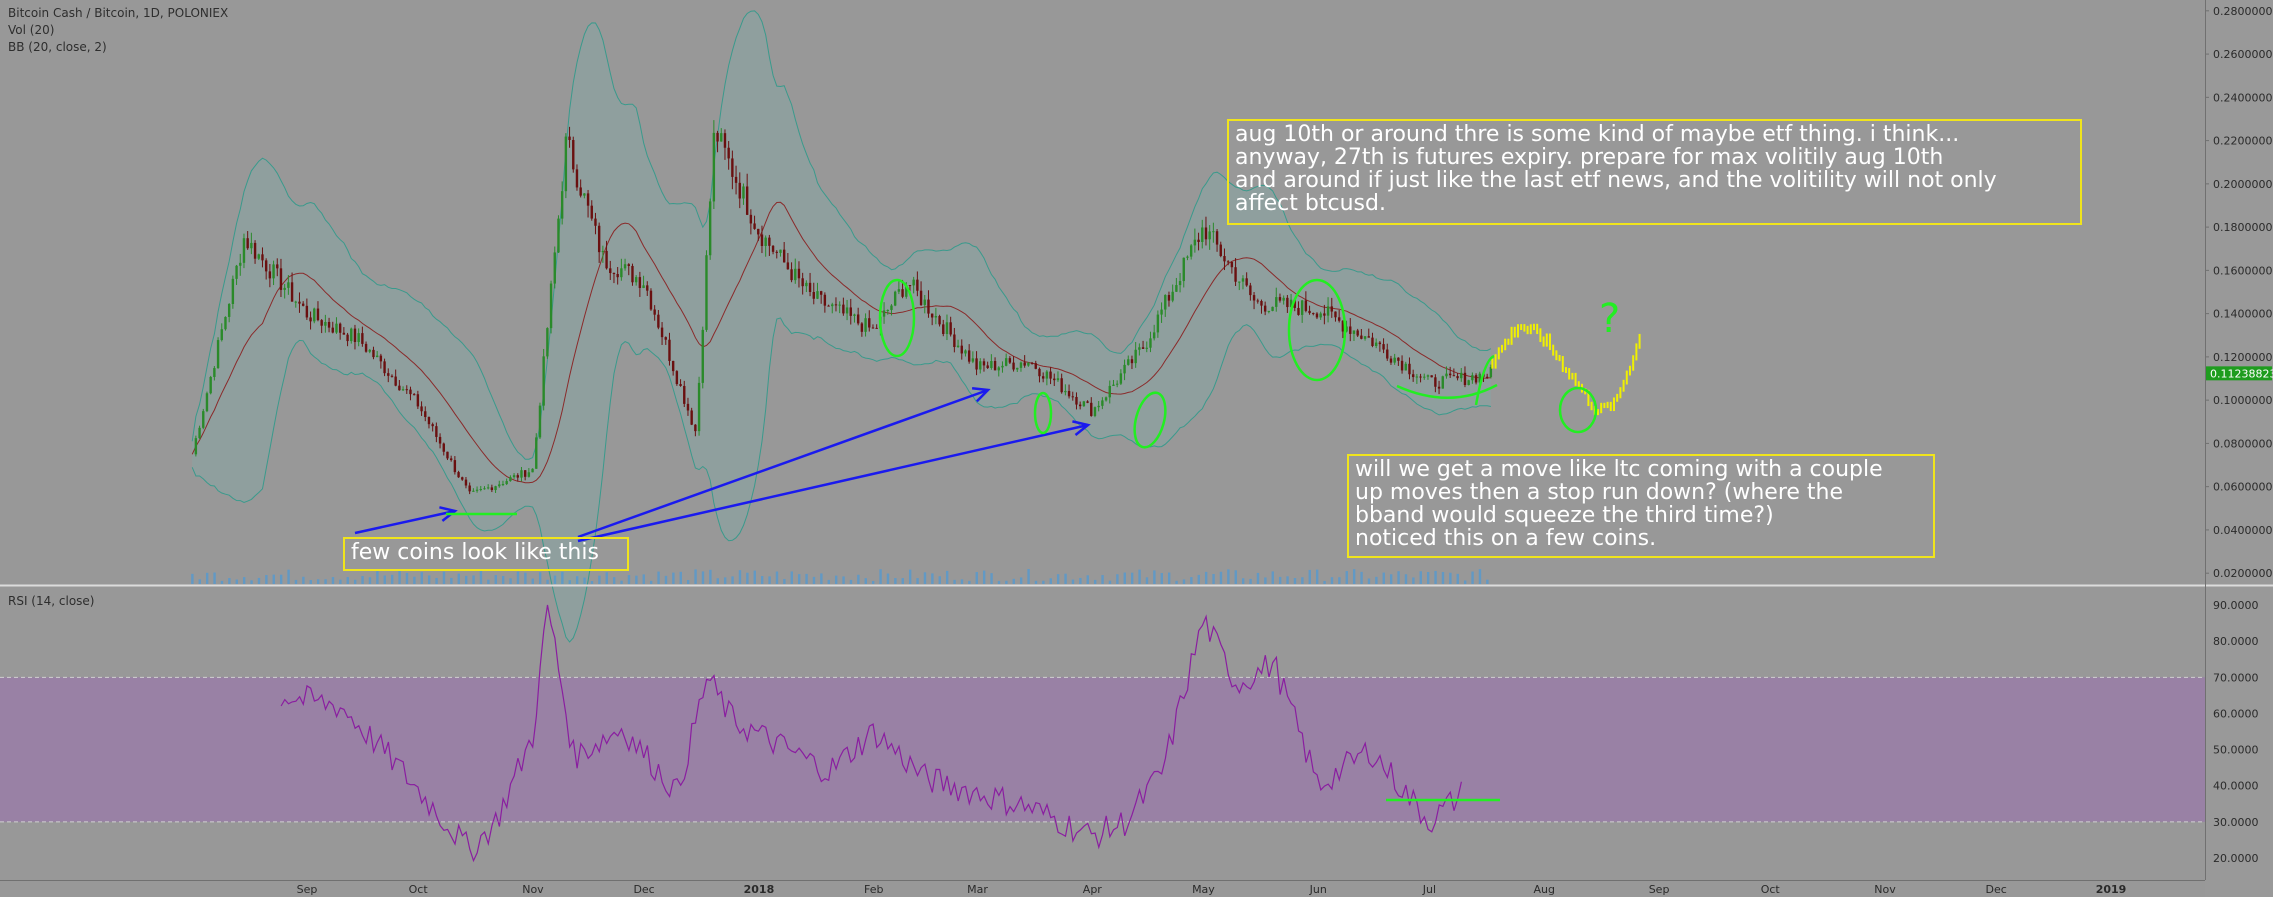  Describe the element at coordinates (2243, 270) in the screenshot. I see `price-tick-label: 0.16000000` at that location.